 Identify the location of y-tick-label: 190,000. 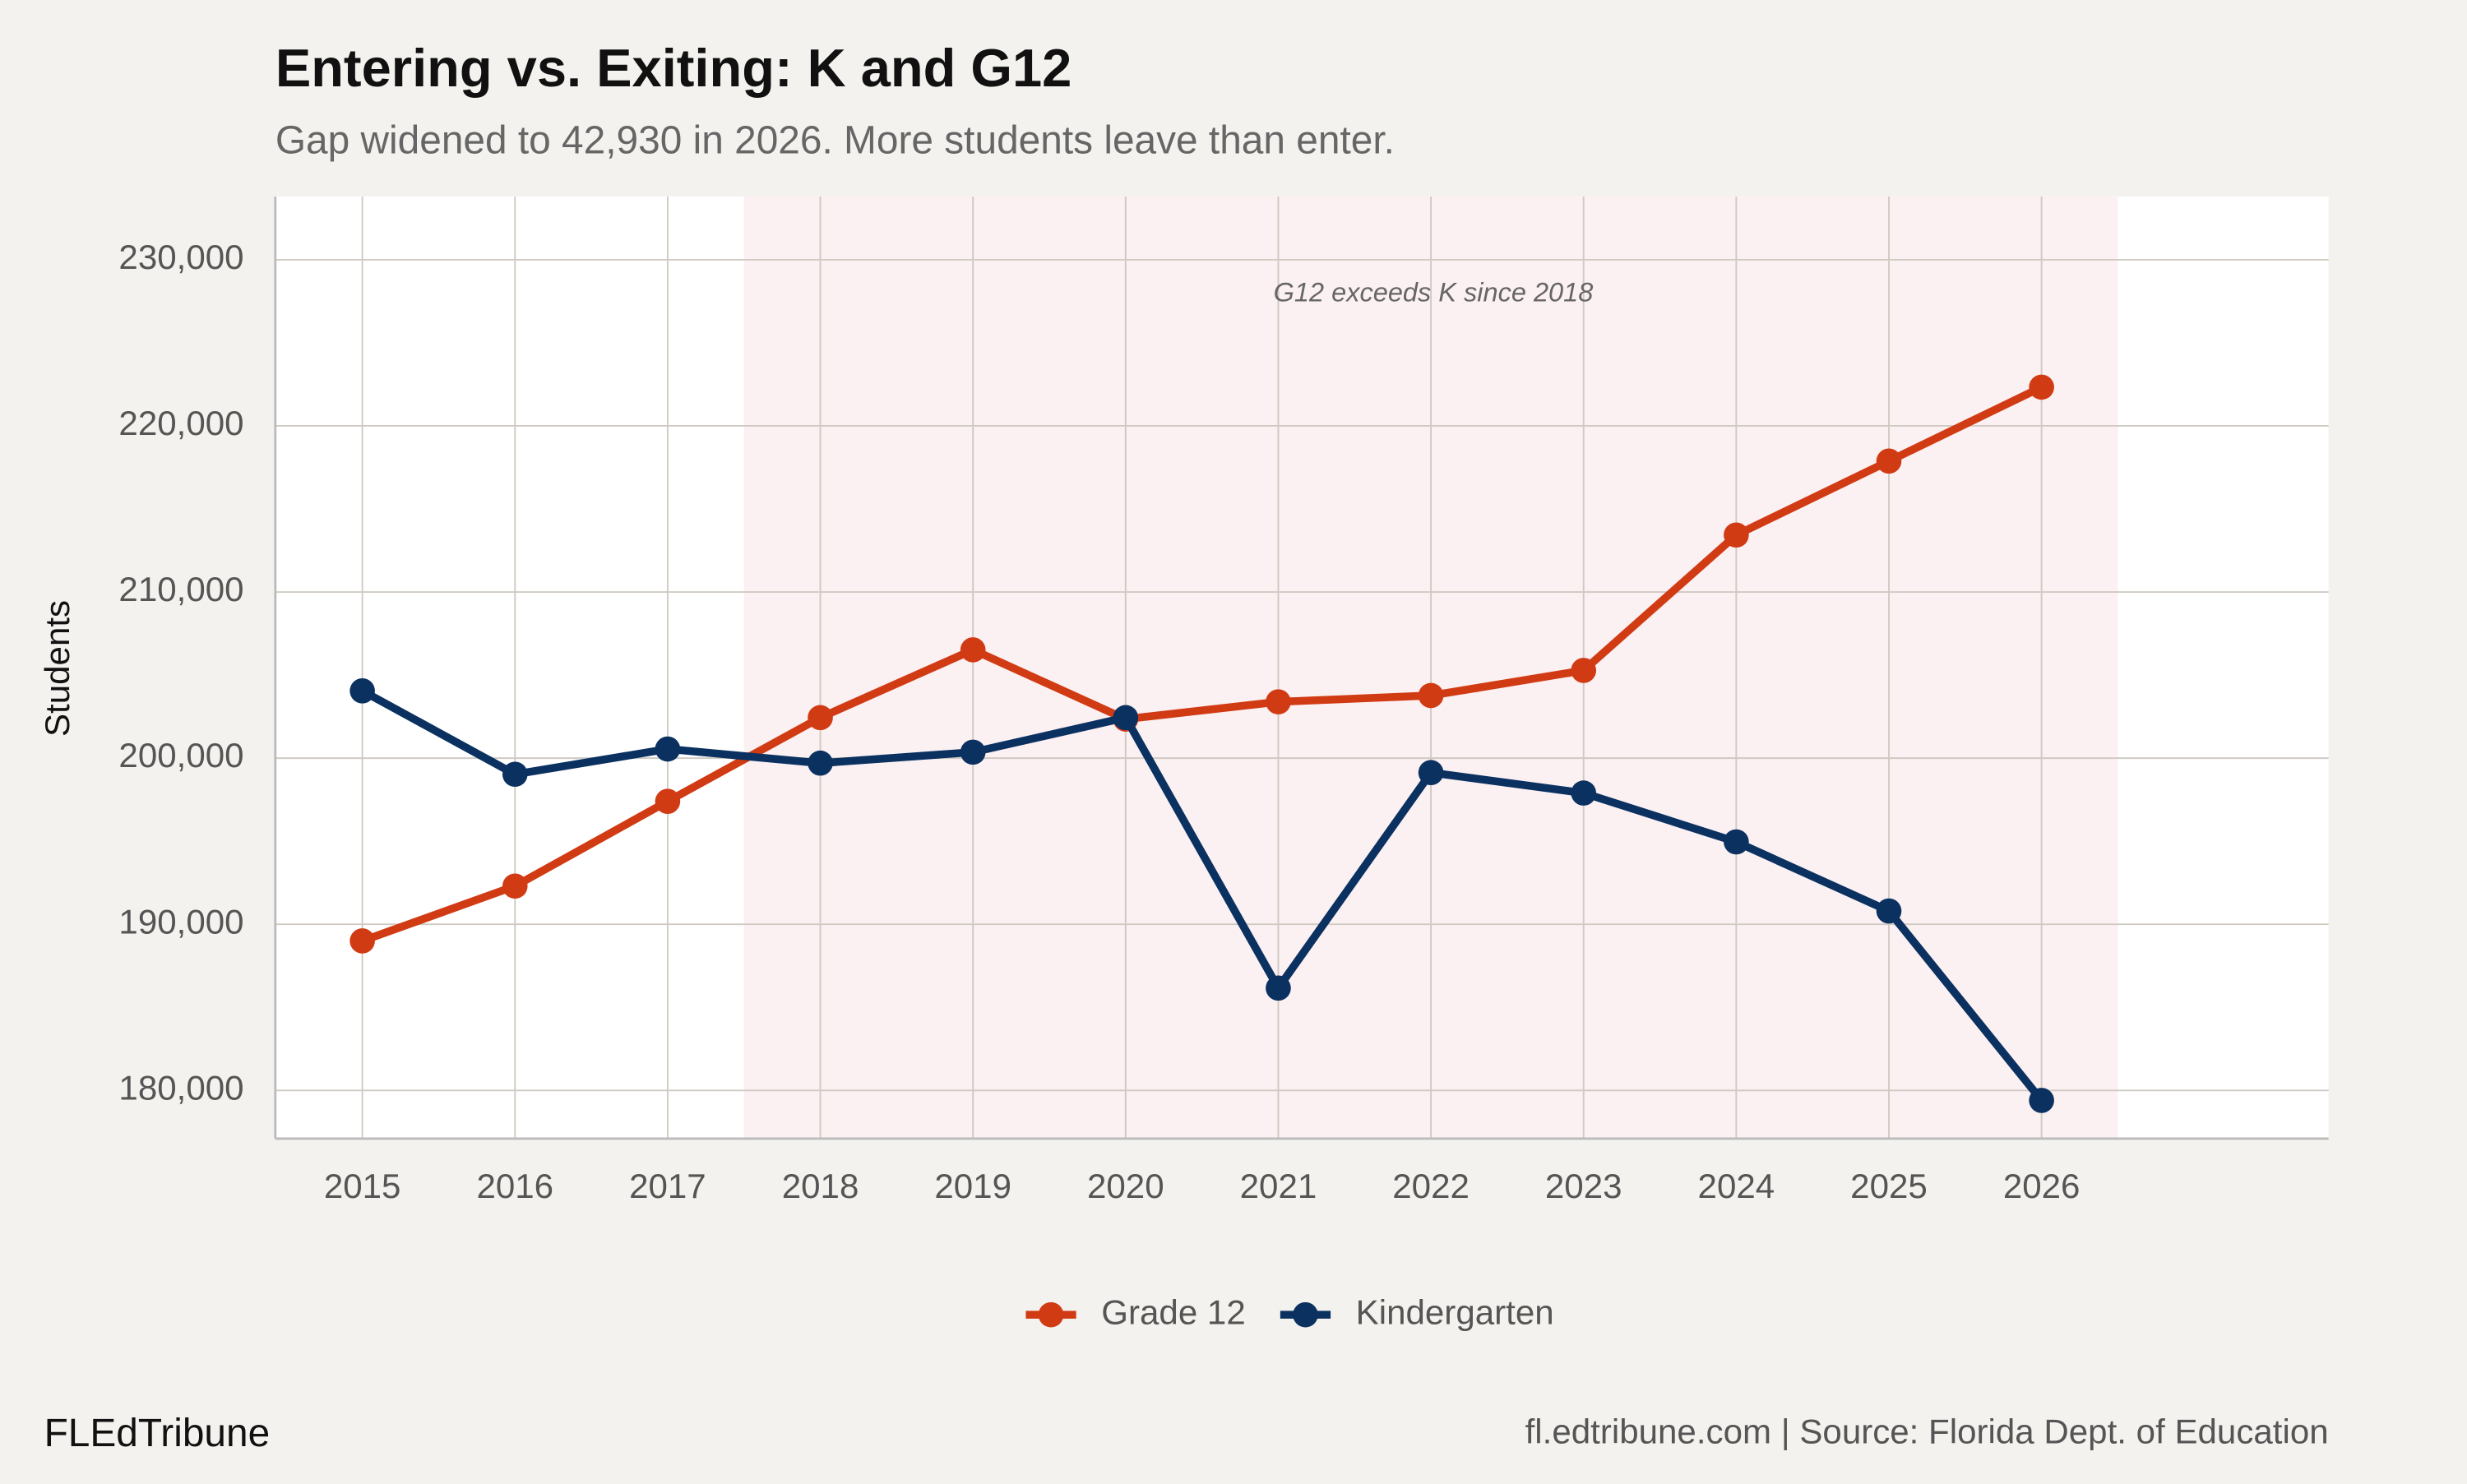
(180, 922).